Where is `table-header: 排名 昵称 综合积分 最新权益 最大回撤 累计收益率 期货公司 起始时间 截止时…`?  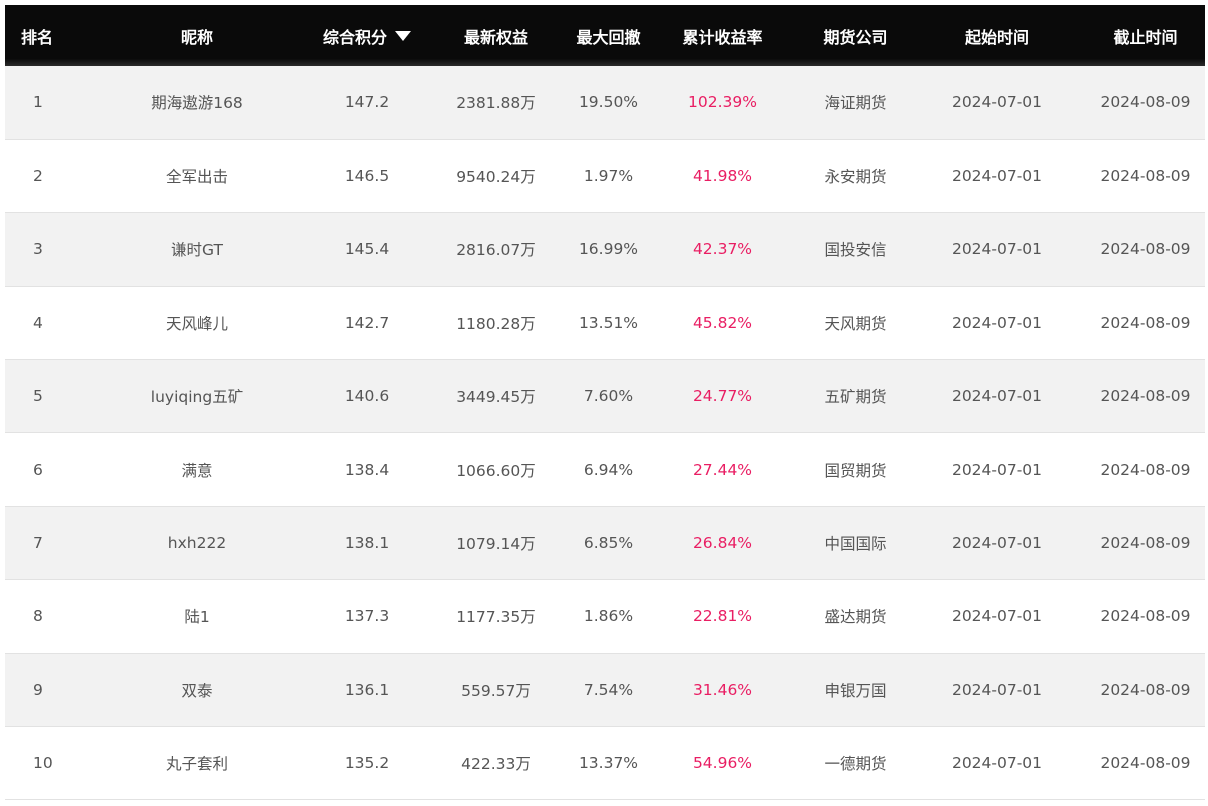
table-header: 排名 昵称 综合积分 最新权益 最大回撤 累计收益率 期货公司 起始时间 截止时… is located at coordinates (605, 35).